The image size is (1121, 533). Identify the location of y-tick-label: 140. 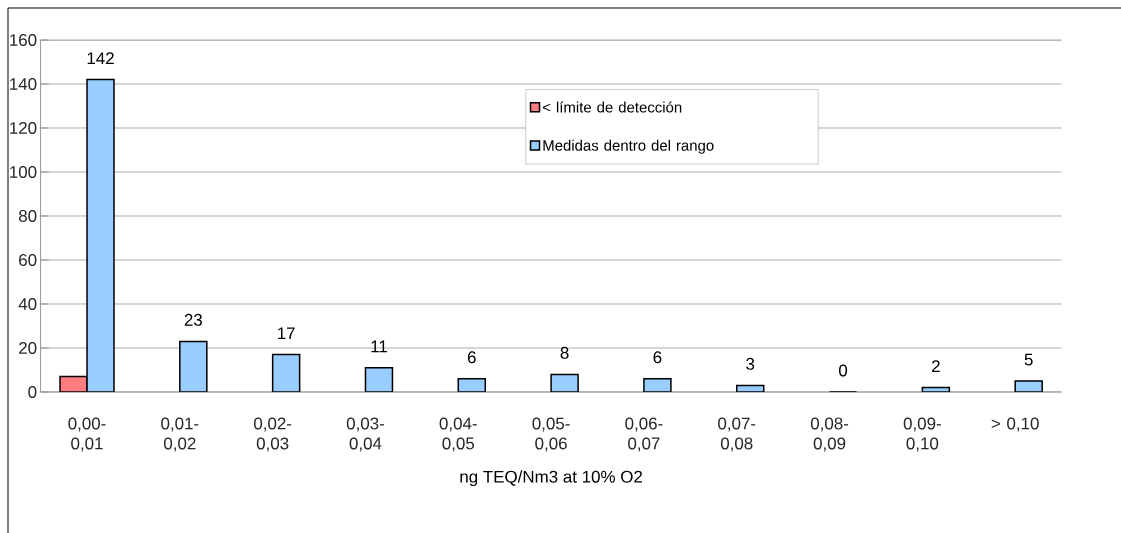
(23, 83).